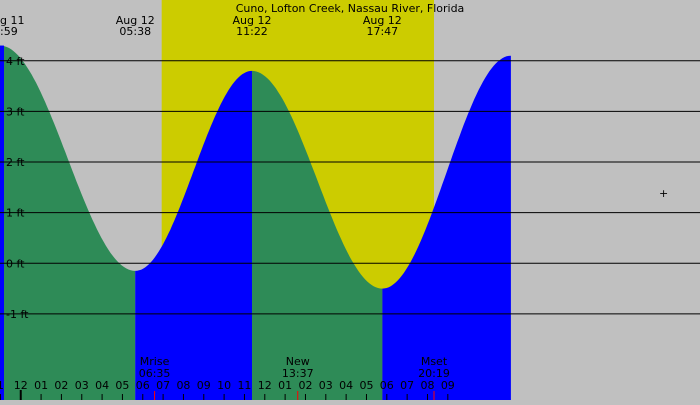 Image resolution: width=700 pixels, height=405 pixels. What do you see at coordinates (244, 385) in the screenshot?
I see `hour-tick-label: 11` at bounding box center [244, 385].